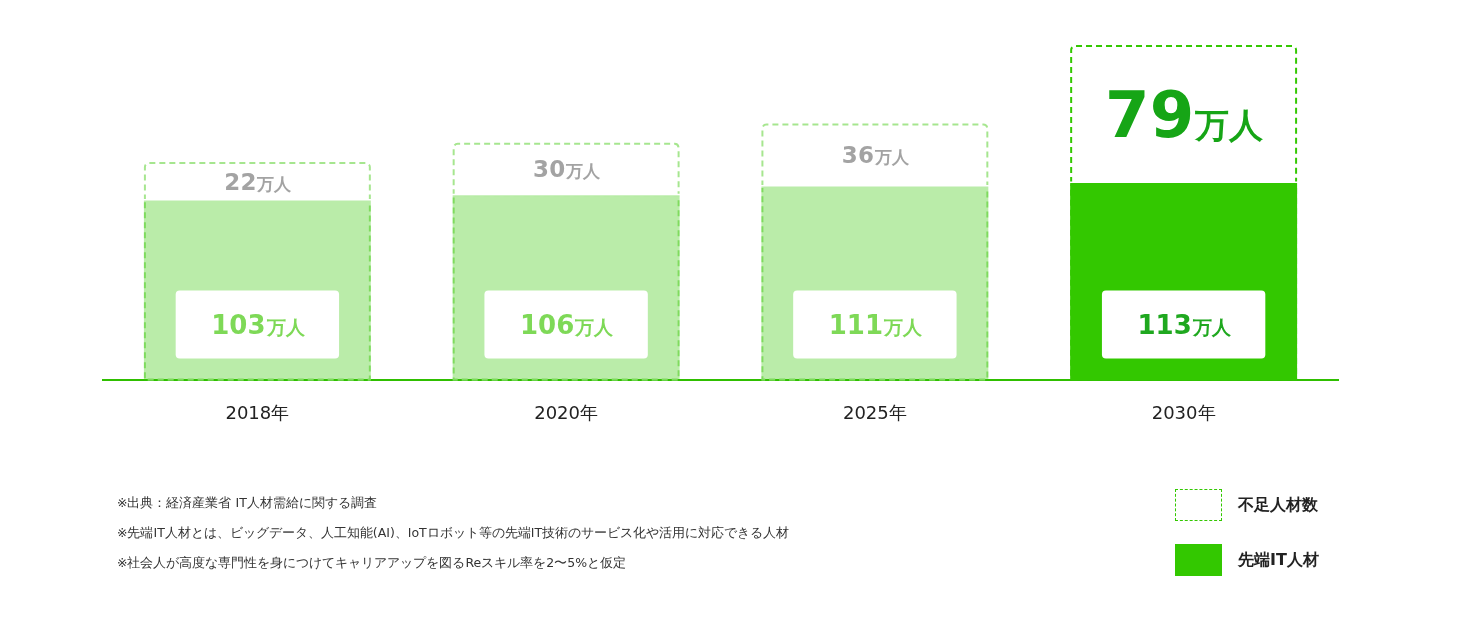  What do you see at coordinates (1183, 412) in the screenshot?
I see `x-tick-label: 2030年` at bounding box center [1183, 412].